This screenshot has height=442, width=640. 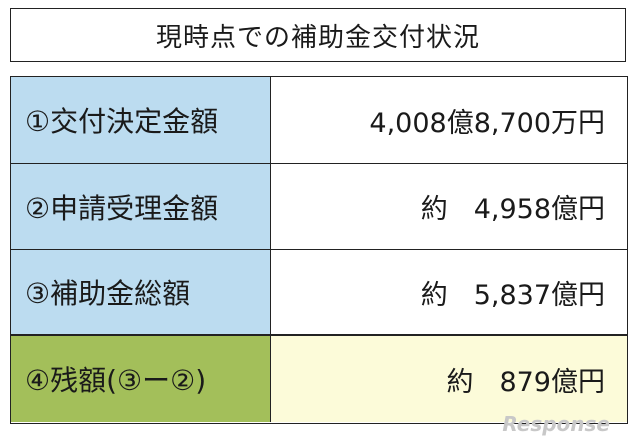 What do you see at coordinates (539, 209) in the screenshot?
I see `amount: 4,958億円` at bounding box center [539, 209].